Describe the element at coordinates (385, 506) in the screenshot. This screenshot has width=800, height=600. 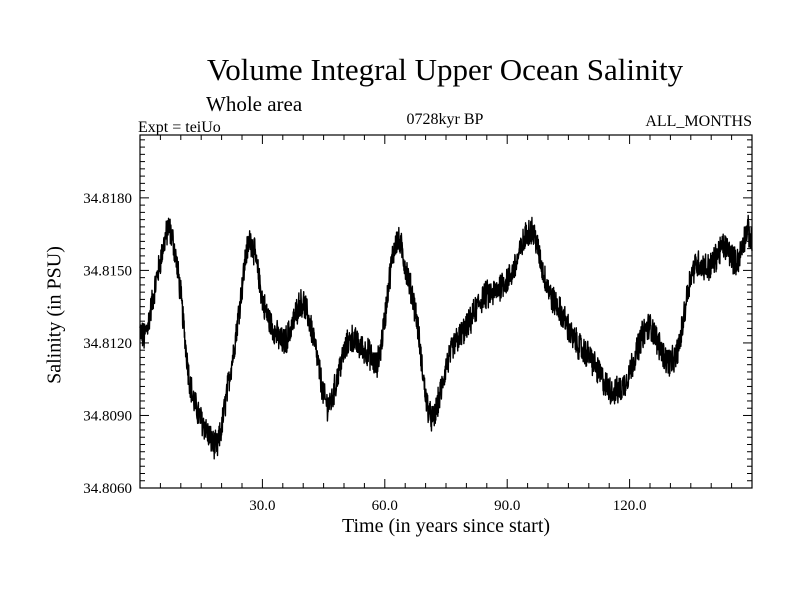
I see `x-tick-label: 60.0` at that location.